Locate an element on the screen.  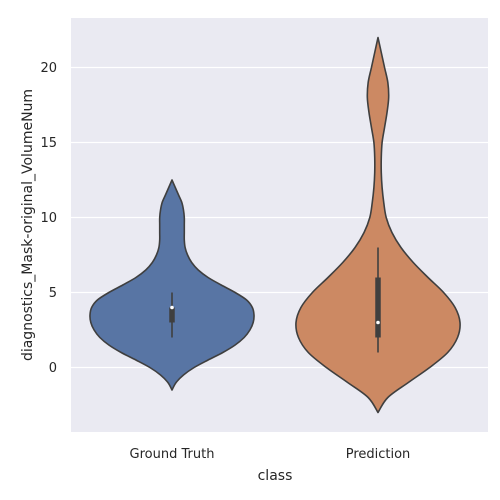
violin-ground-truth is located at coordinates (172, 285).